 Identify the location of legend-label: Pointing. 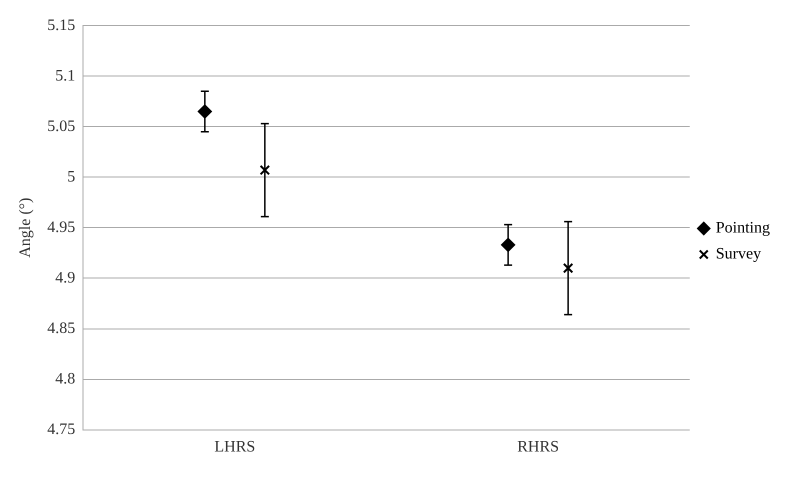
(743, 228).